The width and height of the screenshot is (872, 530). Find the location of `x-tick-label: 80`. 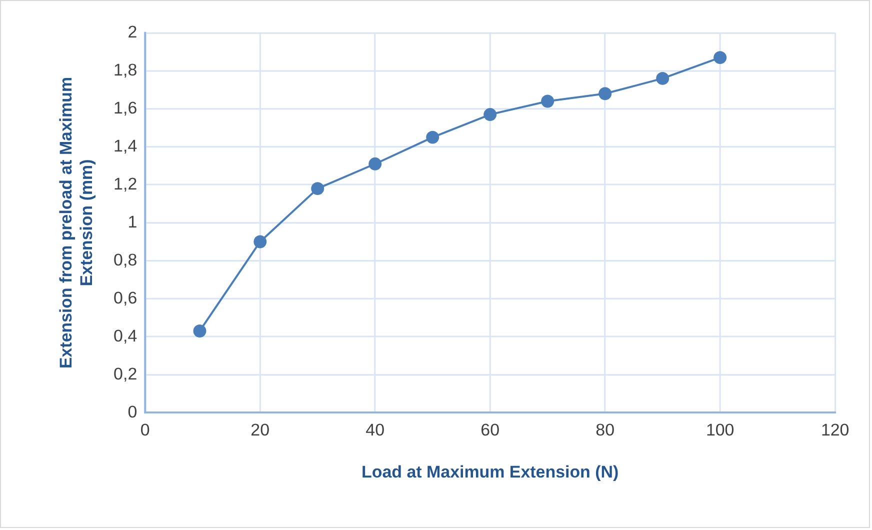

x-tick-label: 80 is located at coordinates (605, 430).